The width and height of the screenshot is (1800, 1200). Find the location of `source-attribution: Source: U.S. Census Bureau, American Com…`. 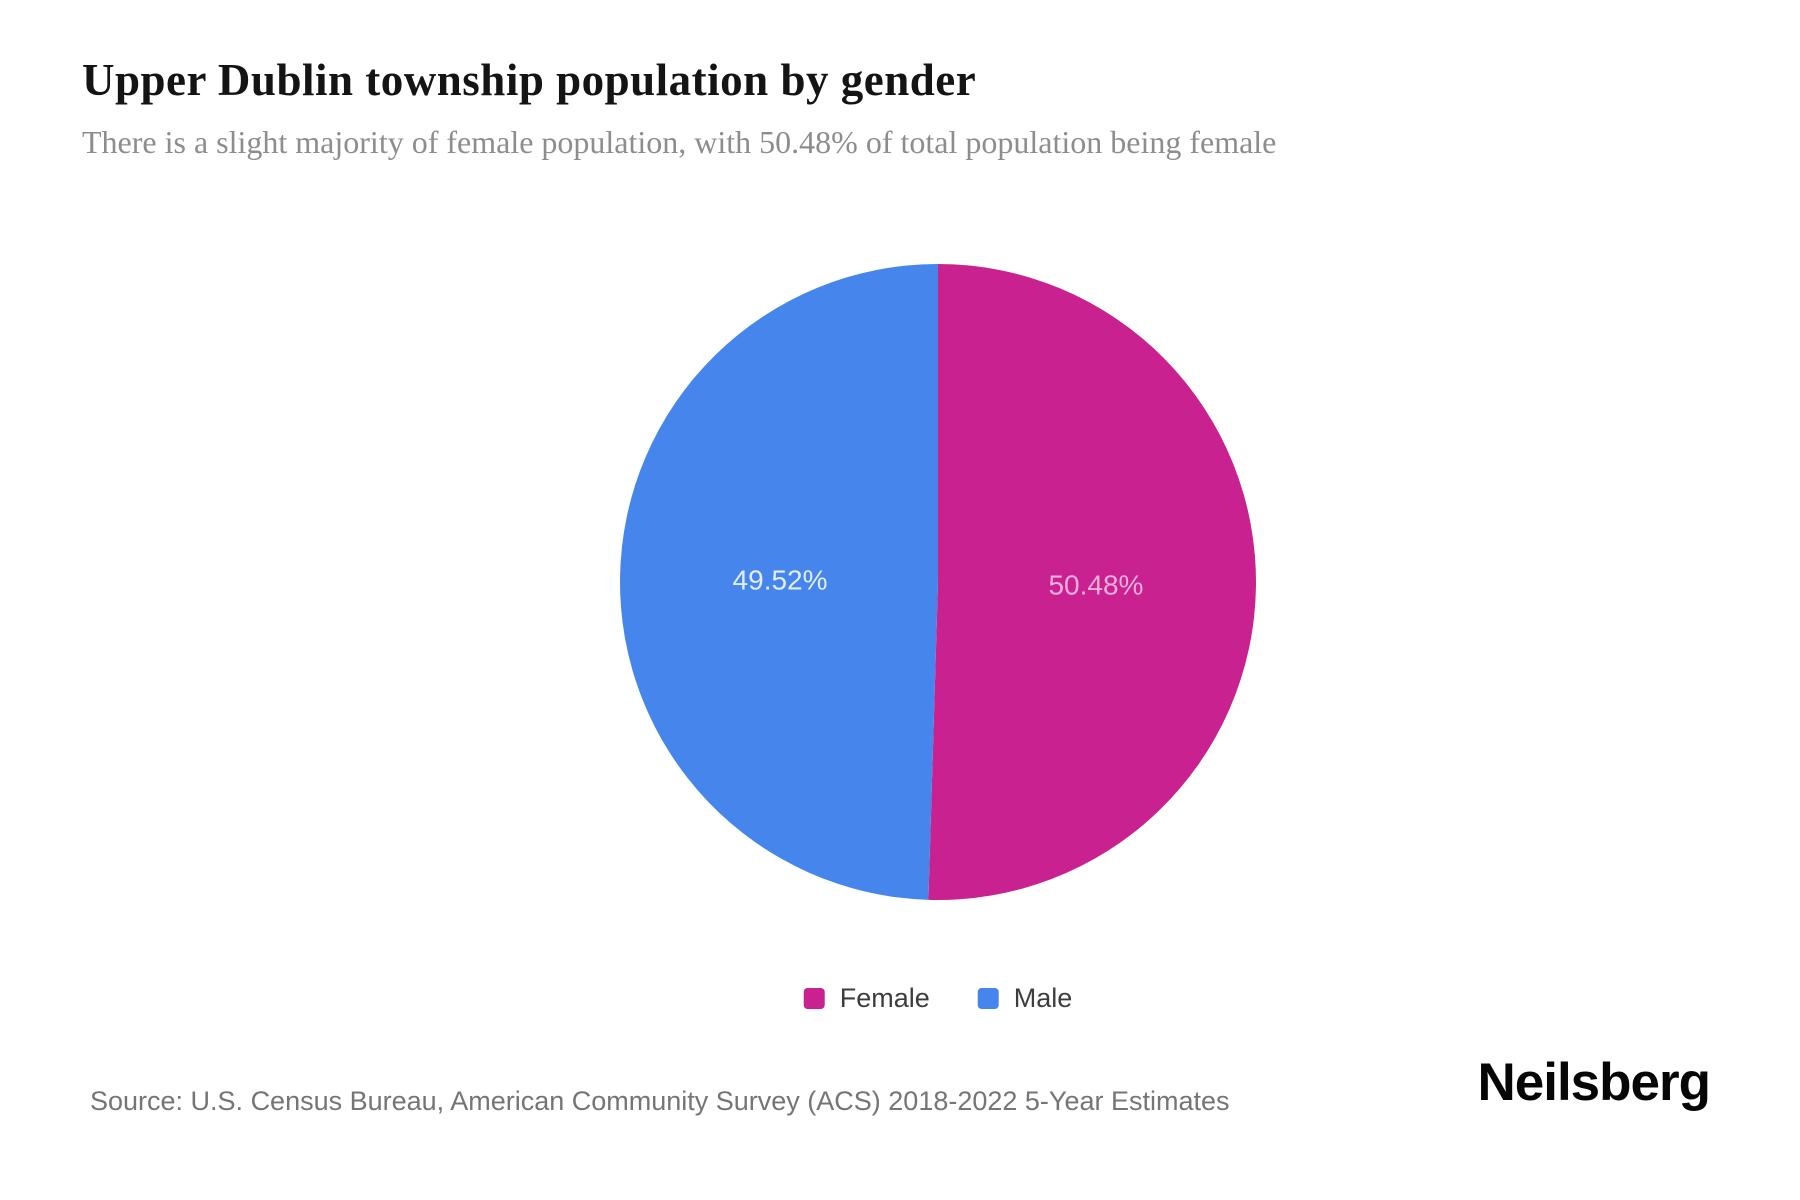

source-attribution: Source: U.S. Census Bureau, American Com… is located at coordinates (660, 1101).